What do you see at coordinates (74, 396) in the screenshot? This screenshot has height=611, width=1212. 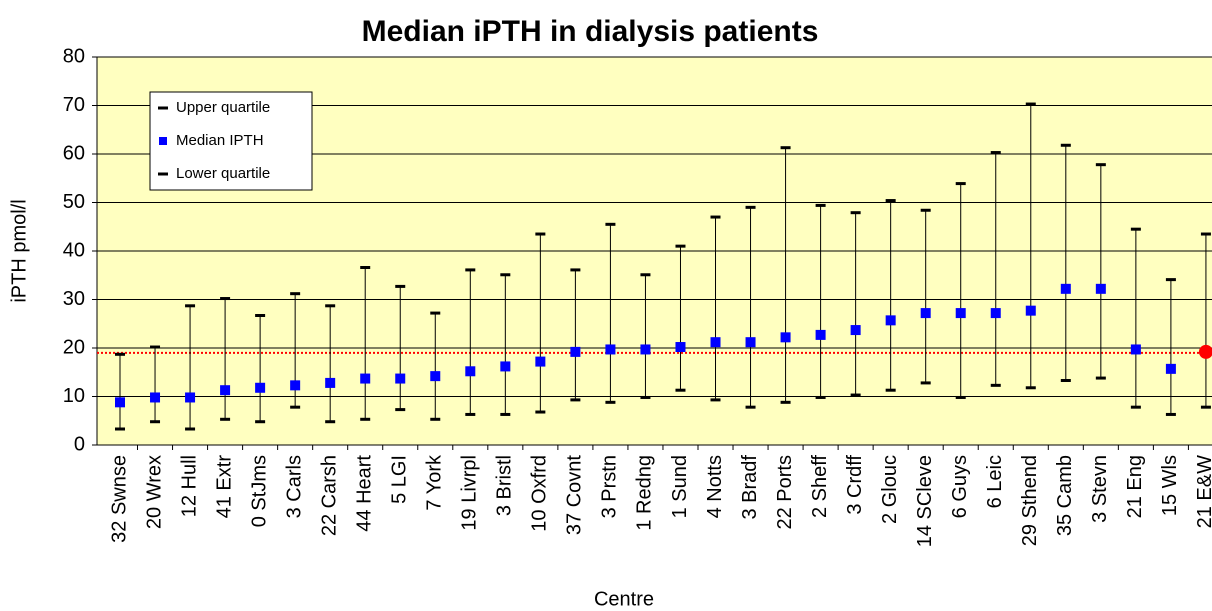 I see `y-tick-label: 10` at bounding box center [74, 396].